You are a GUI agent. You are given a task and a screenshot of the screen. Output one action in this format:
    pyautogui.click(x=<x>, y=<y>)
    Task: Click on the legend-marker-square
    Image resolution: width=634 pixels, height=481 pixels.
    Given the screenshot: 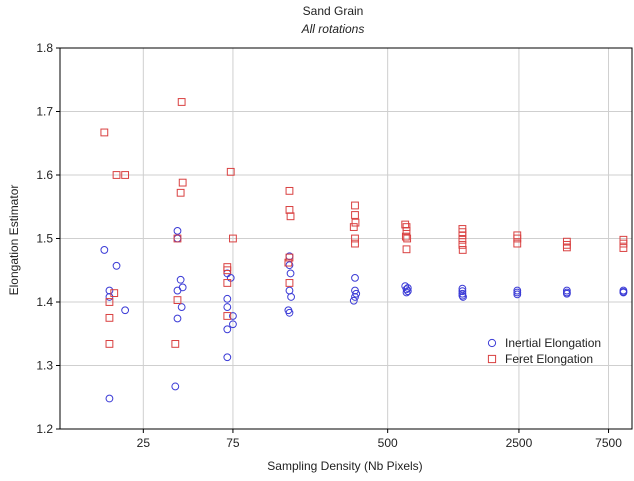 What is the action you would take?
    pyautogui.click(x=492, y=359)
    